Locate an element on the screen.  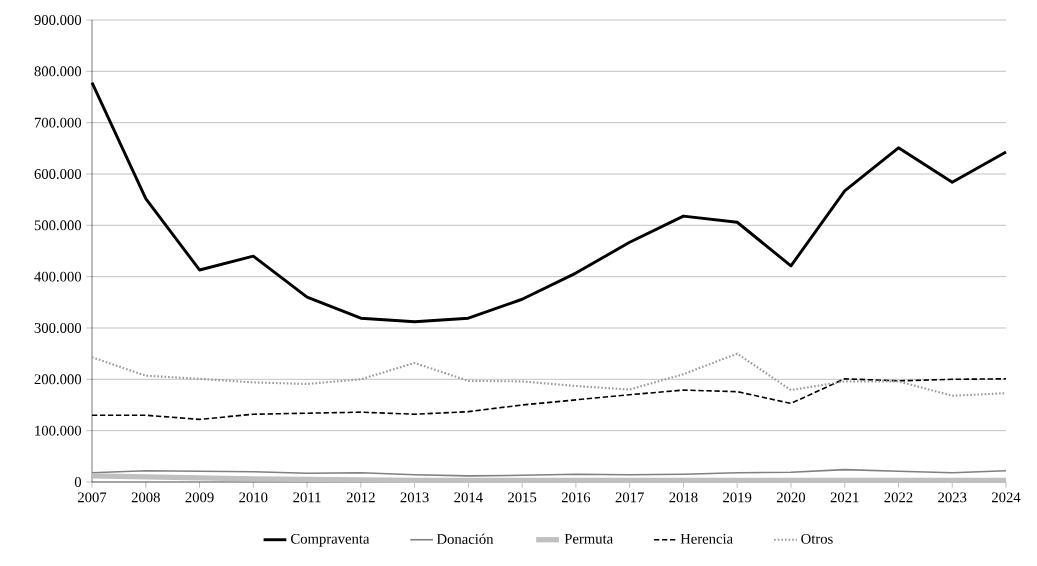
y-tick-label: 700.000 is located at coordinates (58, 122).